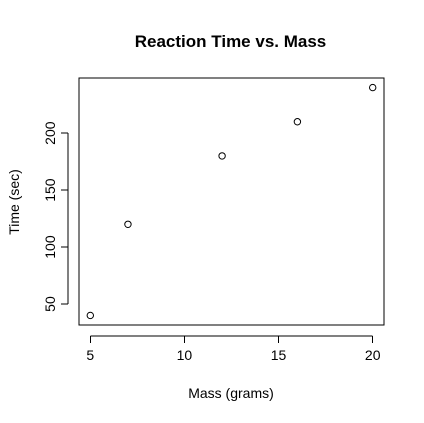 The width and height of the screenshot is (424, 423). What do you see at coordinates (50, 133) in the screenshot?
I see `y-tick-label: 200` at bounding box center [50, 133].